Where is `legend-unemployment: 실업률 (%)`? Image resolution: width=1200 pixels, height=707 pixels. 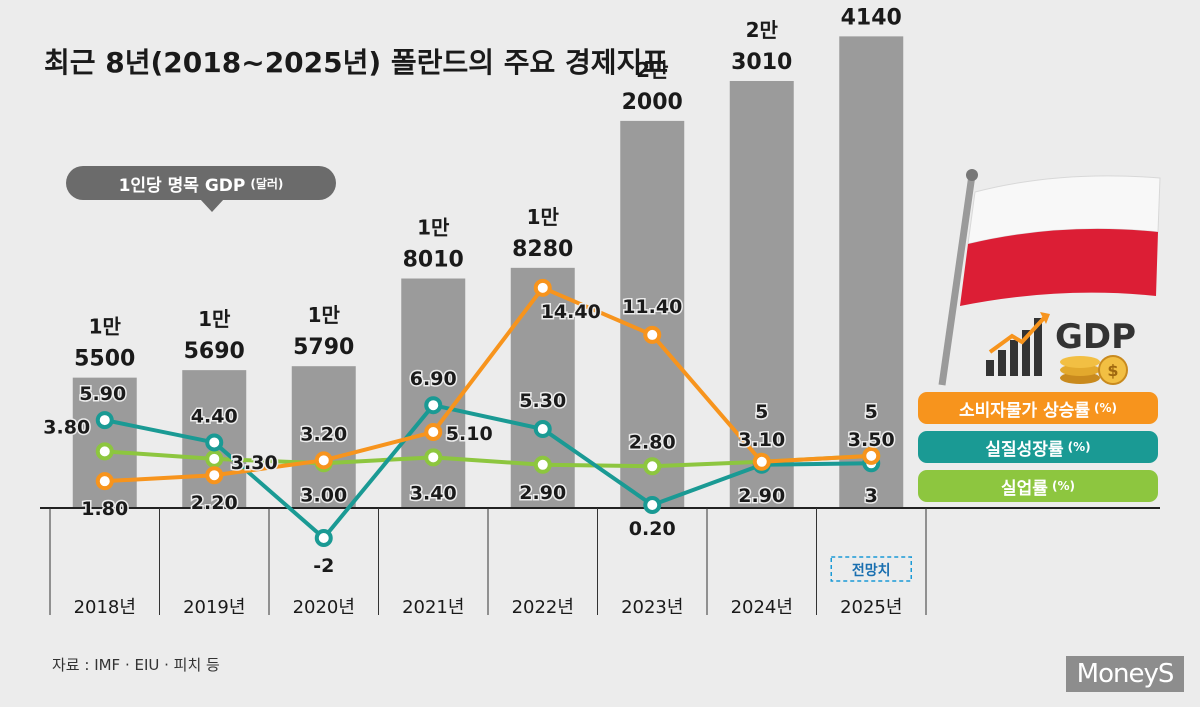 legend-unemployment: 실업률 (%) is located at coordinates (1038, 486).